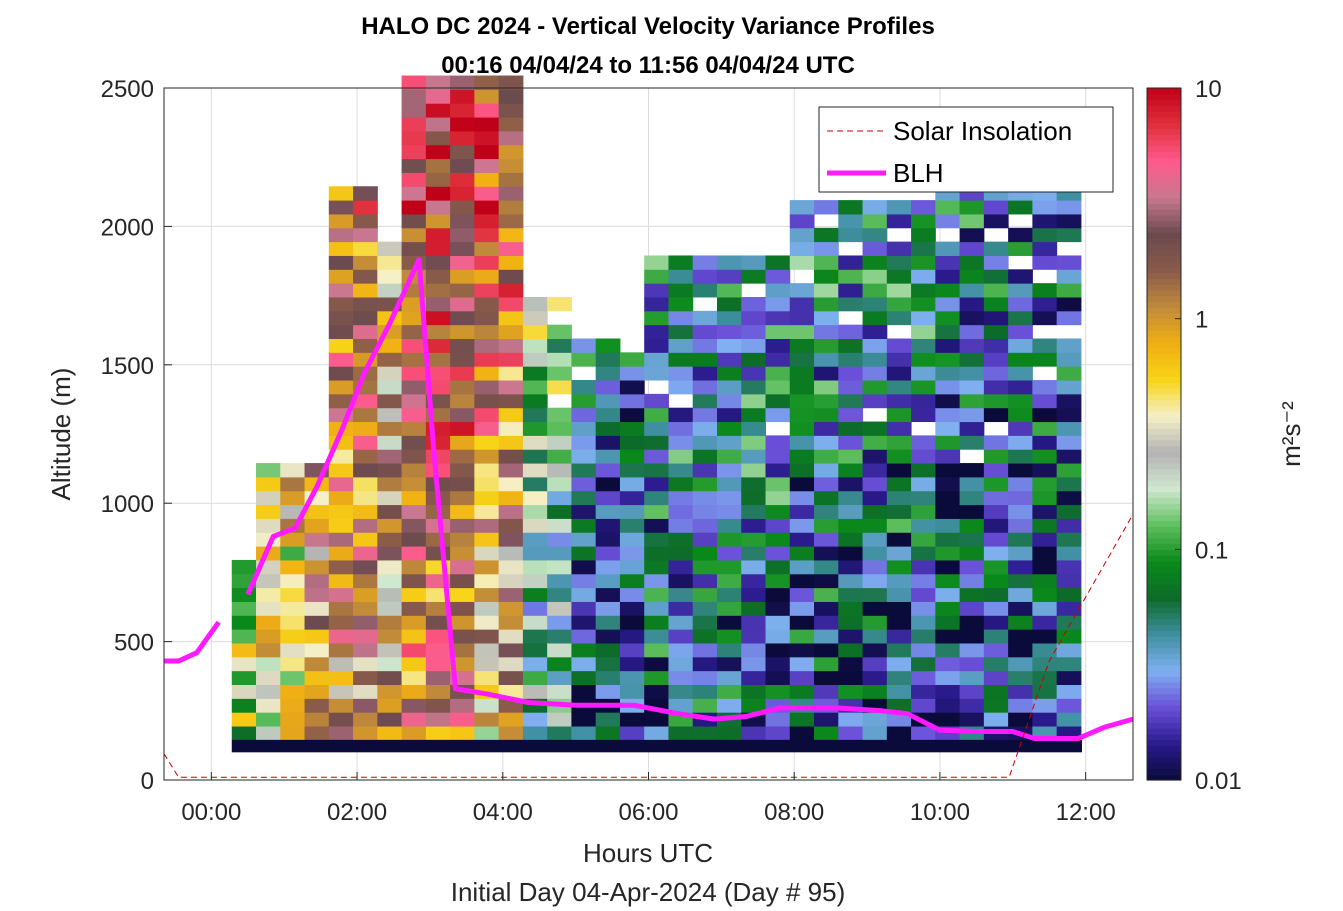 The height and width of the screenshot is (911, 1343). What do you see at coordinates (648, 853) in the screenshot?
I see `x-axis-label: Hours UTC` at bounding box center [648, 853].